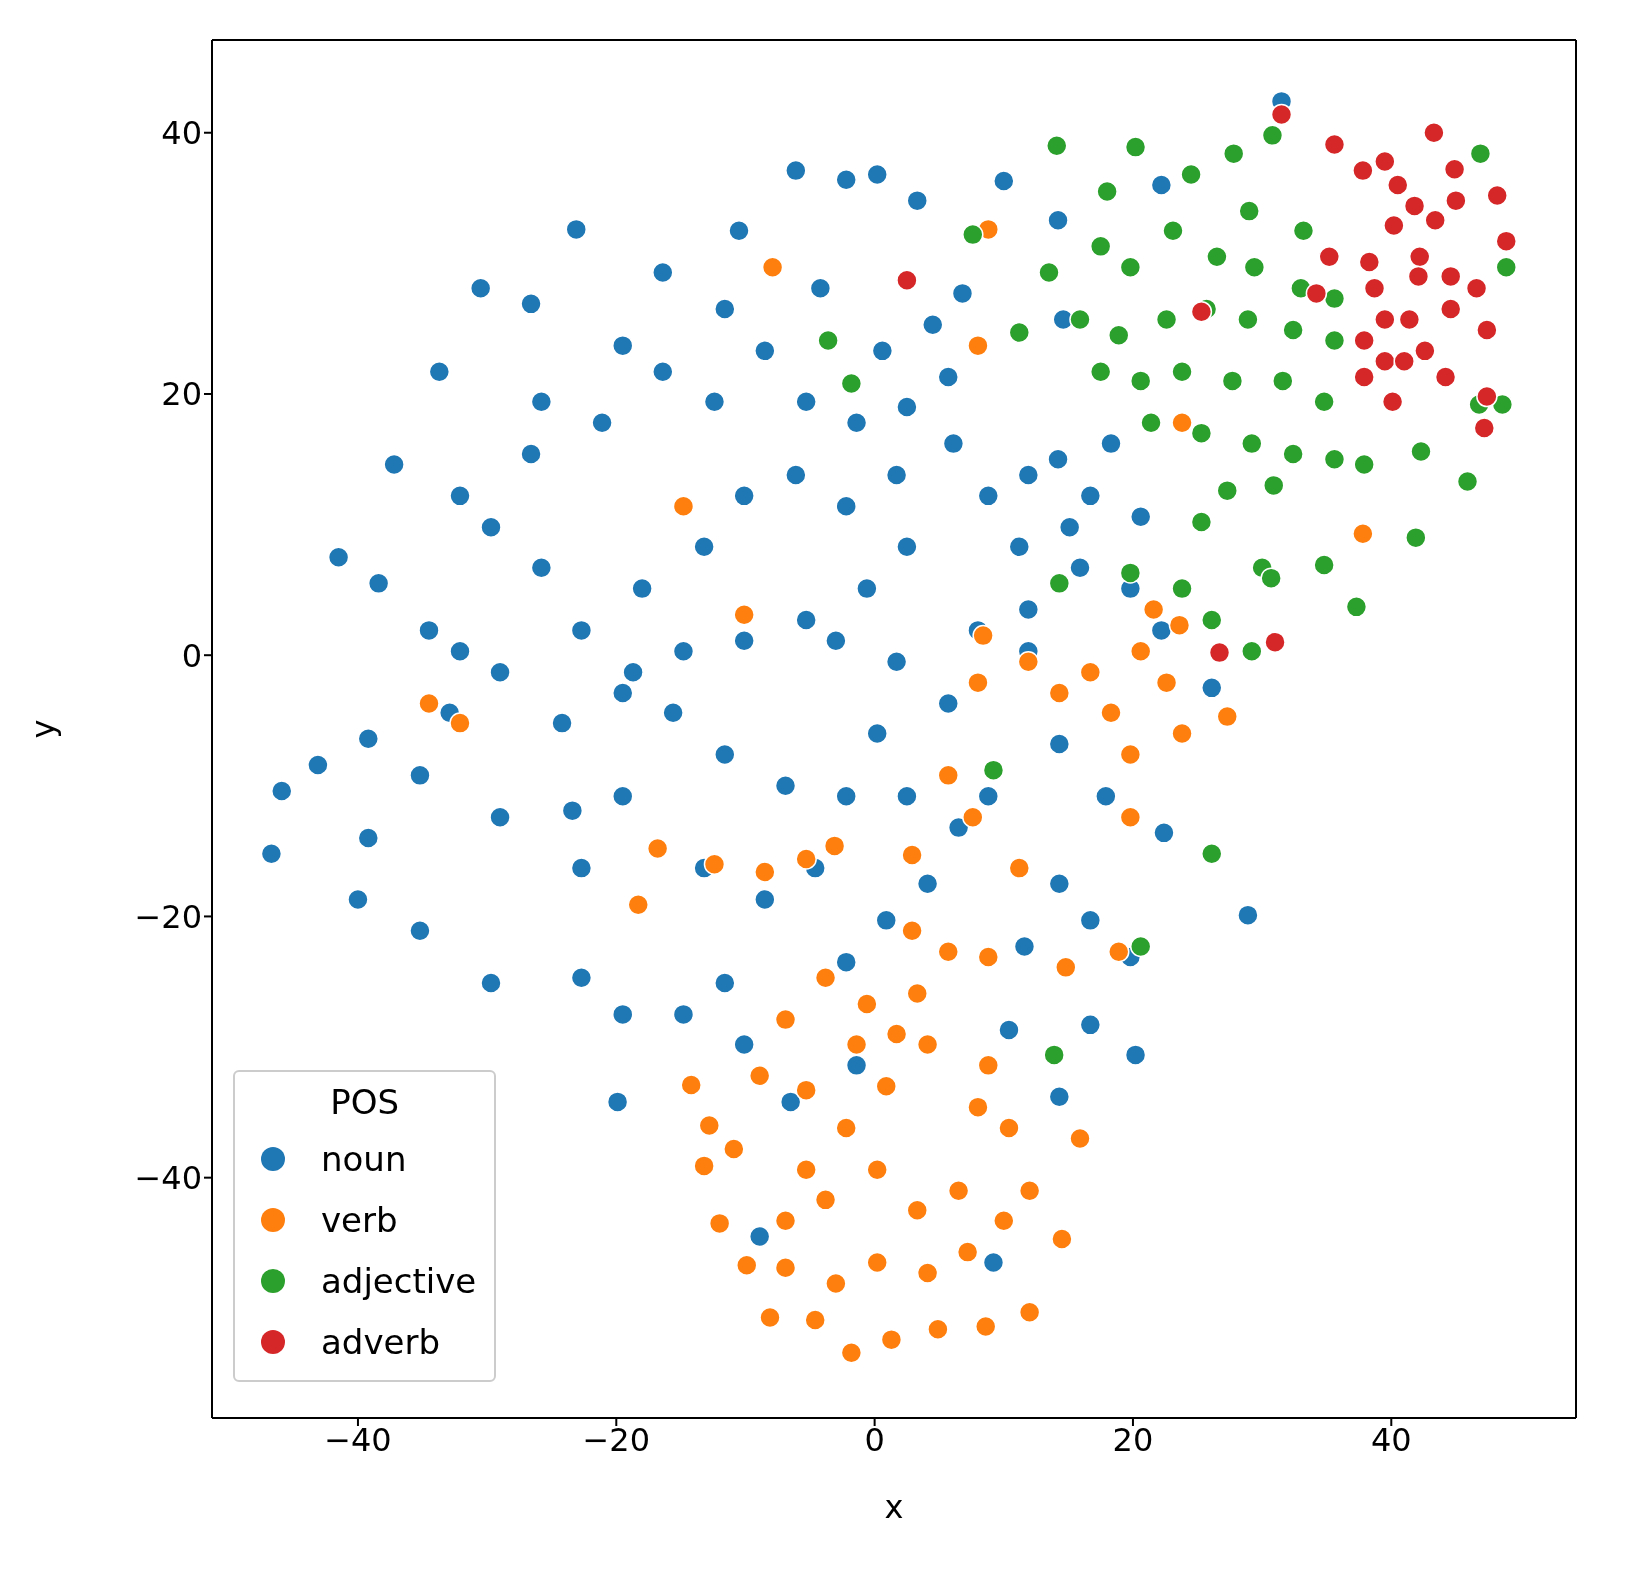 The height and width of the screenshot is (1572, 1629). I want to click on legend-title: POS, so click(365, 1102).